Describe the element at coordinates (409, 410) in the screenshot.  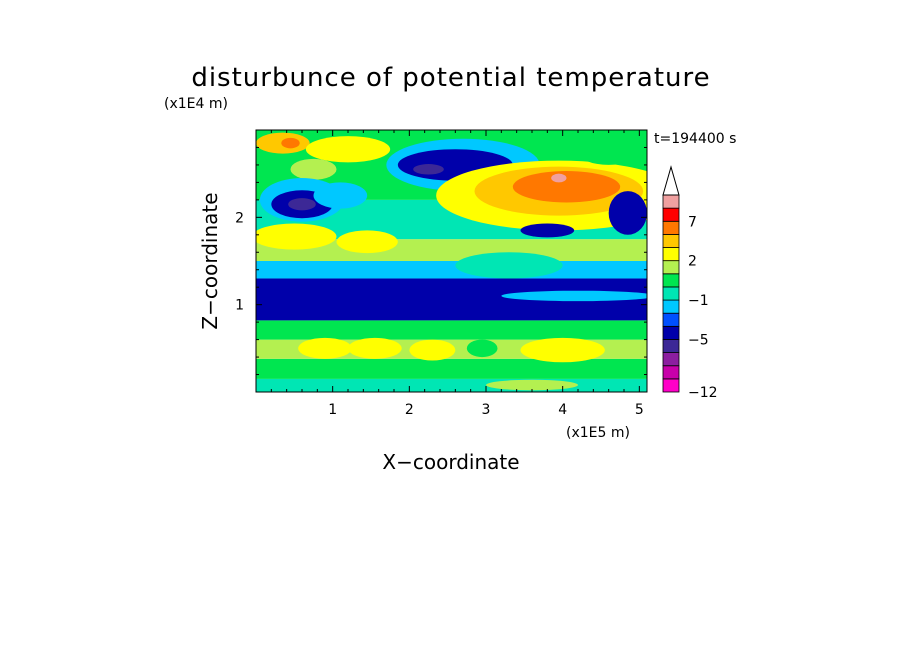
I see `x-tick-label: 2` at that location.